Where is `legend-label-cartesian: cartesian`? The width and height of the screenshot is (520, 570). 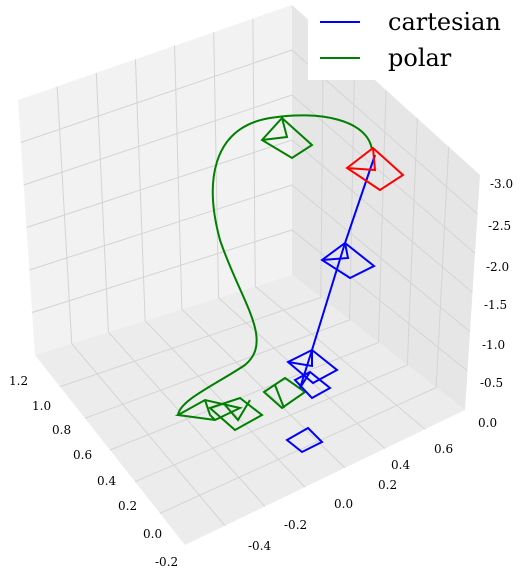
legend-label-cartesian: cartesian is located at coordinates (444, 22).